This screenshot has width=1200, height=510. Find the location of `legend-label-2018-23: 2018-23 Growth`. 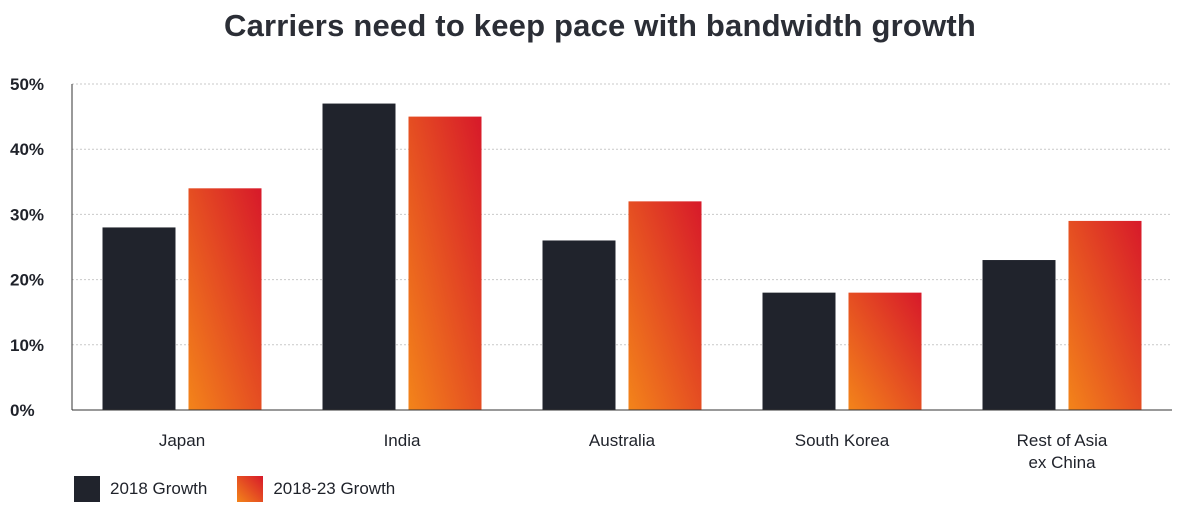

legend-label-2018-23: 2018-23 Growth is located at coordinates (334, 488).